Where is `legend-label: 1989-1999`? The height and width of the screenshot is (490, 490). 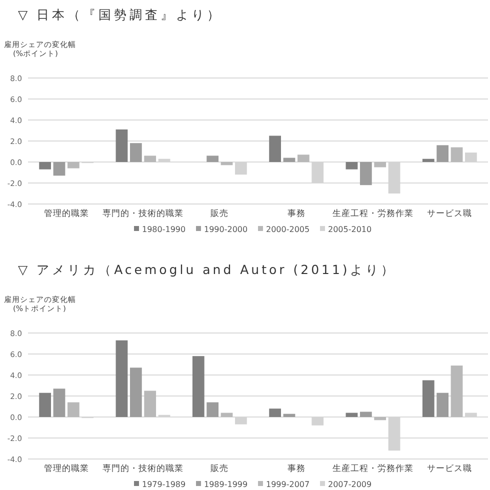 legend-label: 1989-1999 is located at coordinates (226, 484).